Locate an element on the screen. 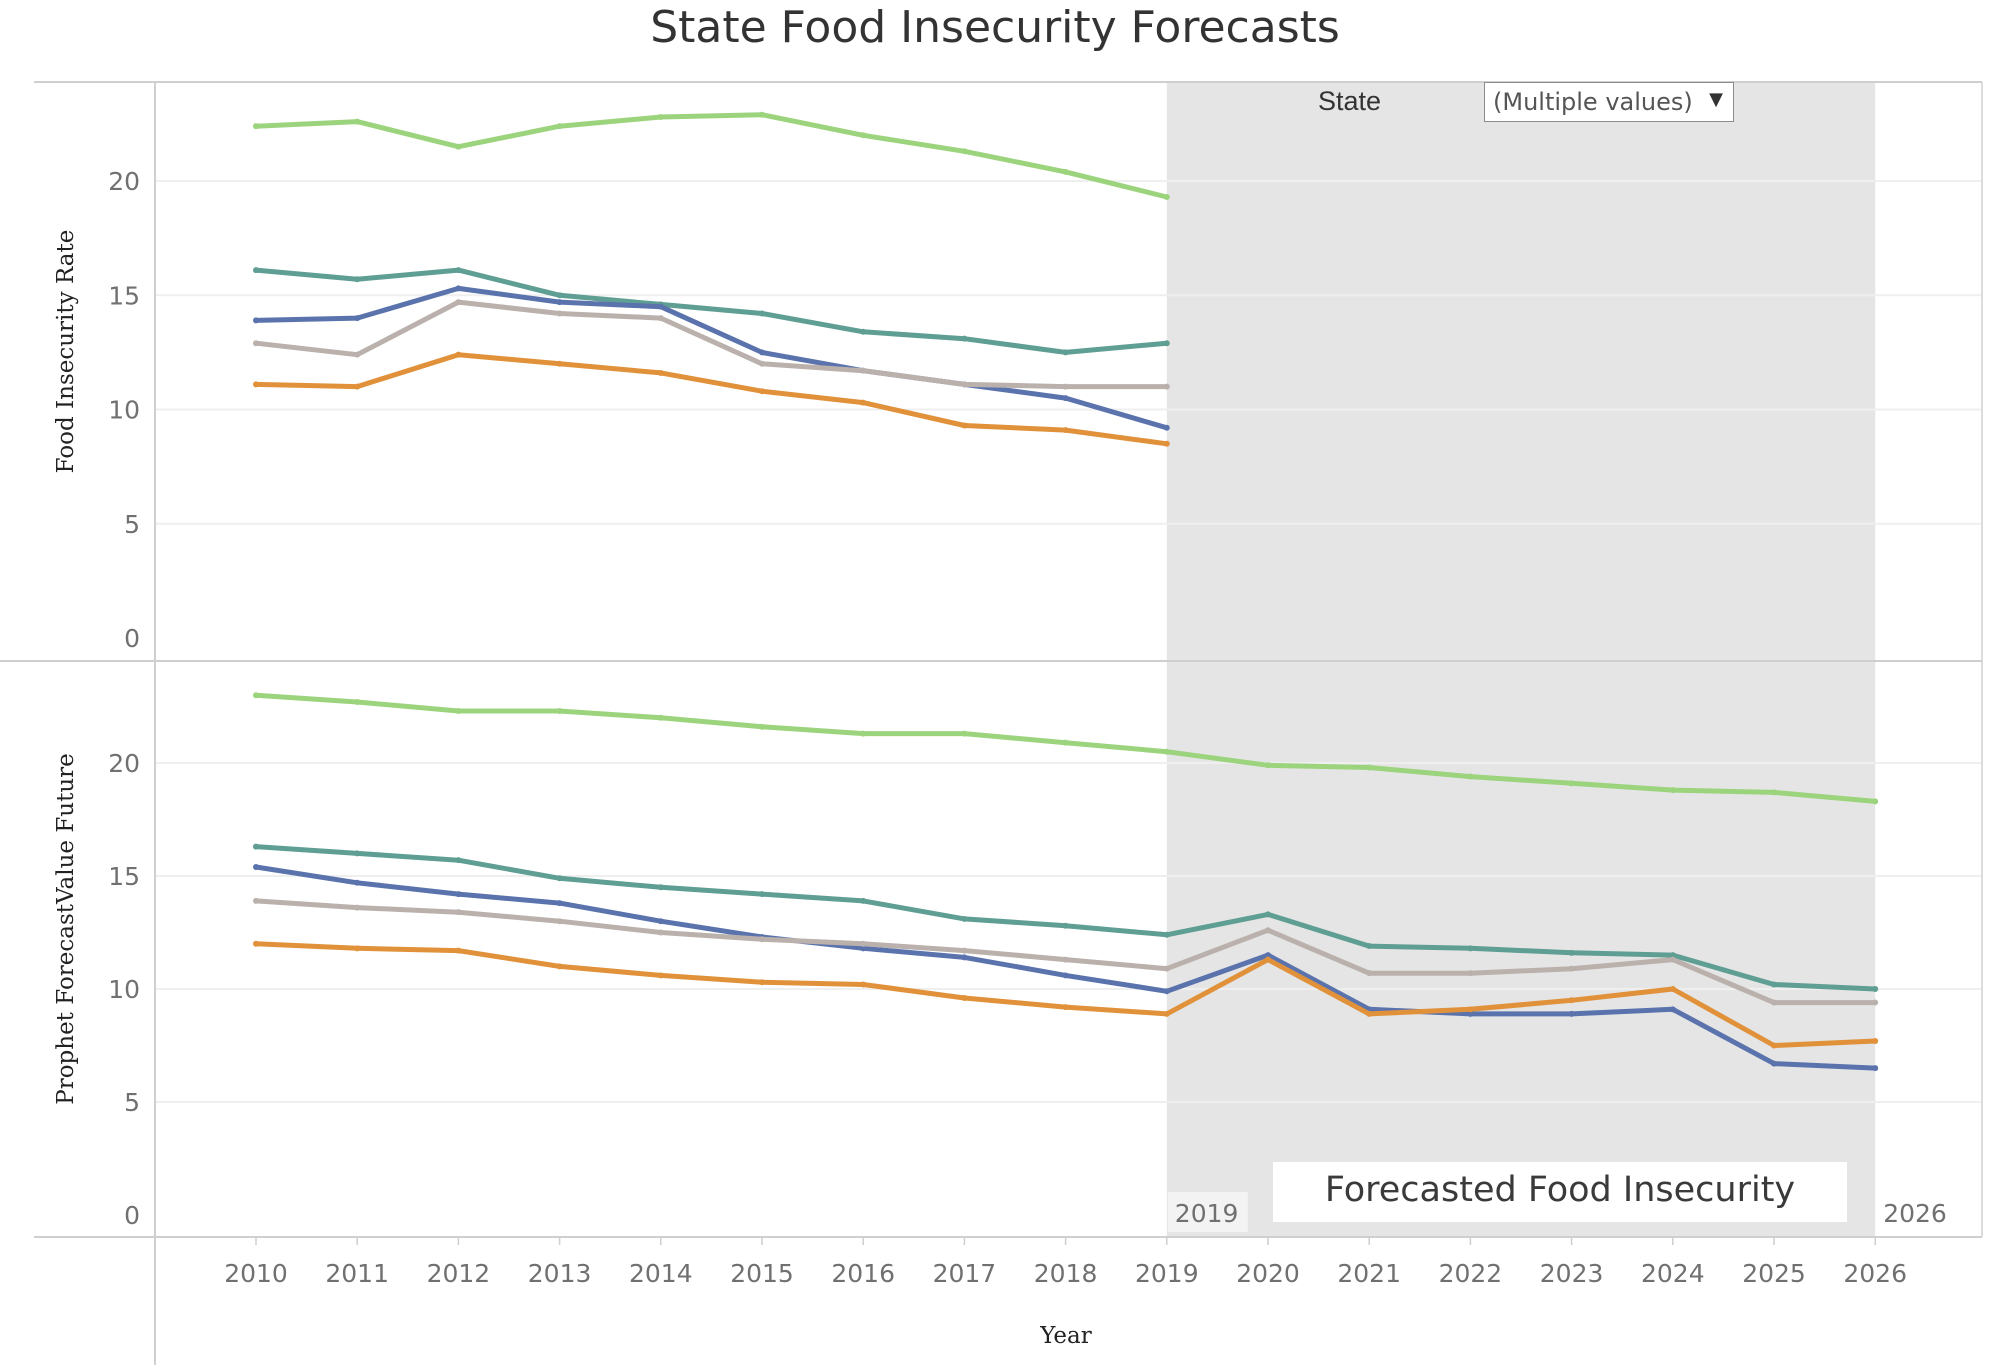  y-tick-label: 0 is located at coordinates (132, 1215).